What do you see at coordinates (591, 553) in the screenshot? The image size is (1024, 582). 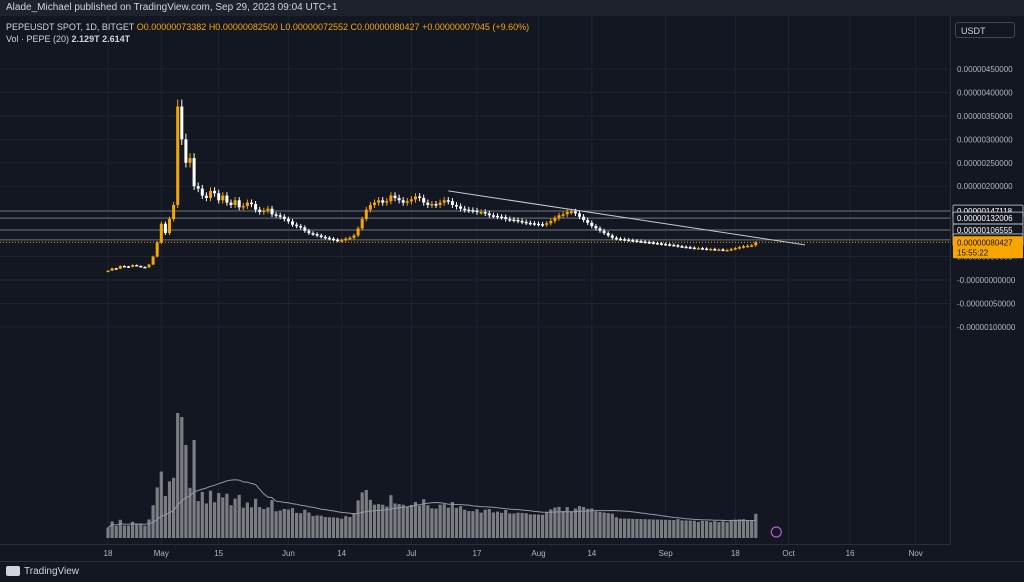 I see `time-tick-8: 14` at bounding box center [591, 553].